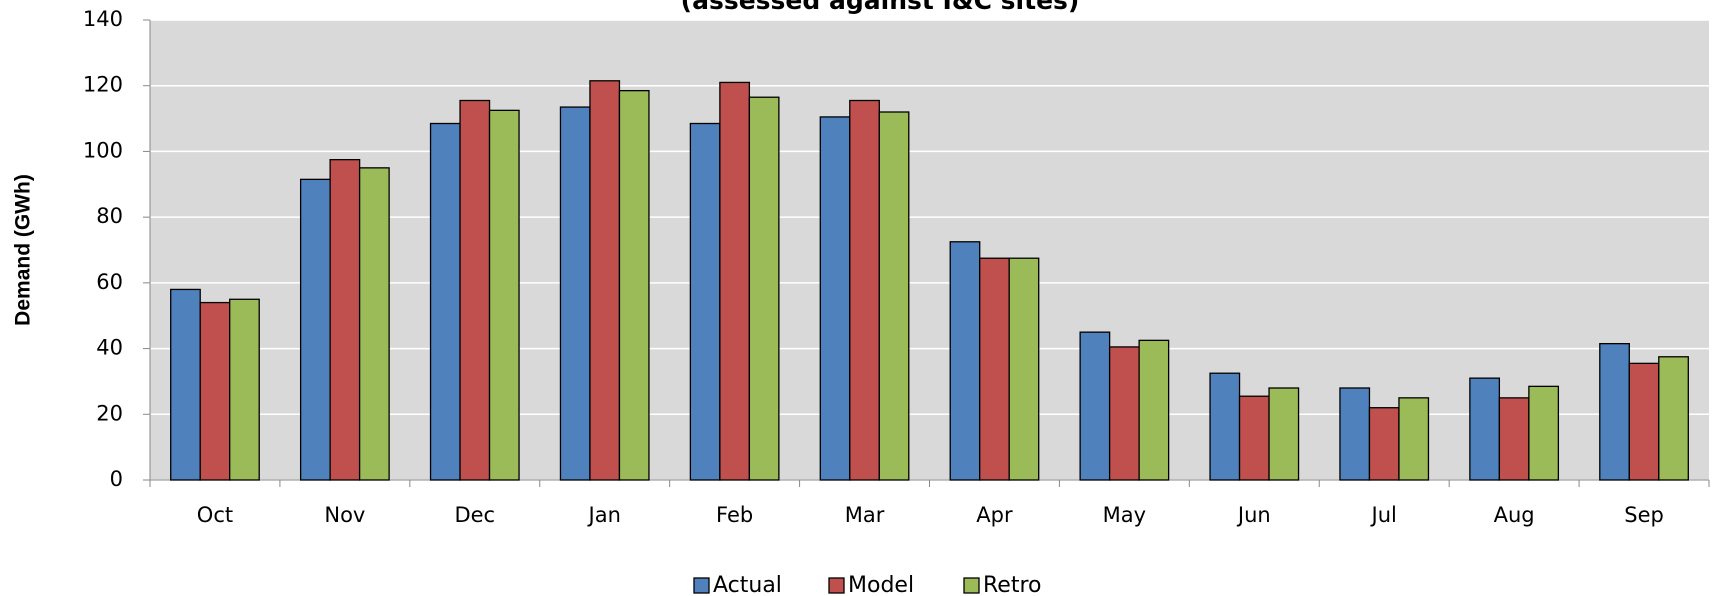 Image resolution: width=1719 pixels, height=596 pixels. Describe the element at coordinates (109, 282) in the screenshot. I see `y-tick-label: 60` at that location.